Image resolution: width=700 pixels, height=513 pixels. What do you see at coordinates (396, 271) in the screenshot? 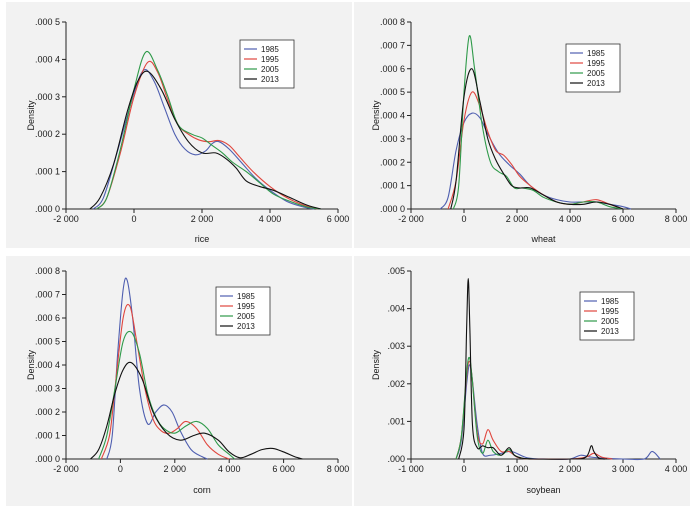
I see `y-tick-label: .005` at bounding box center [396, 271].